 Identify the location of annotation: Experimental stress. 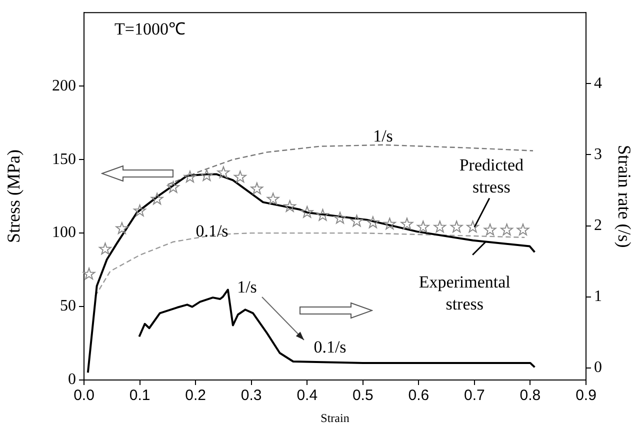
(464, 293).